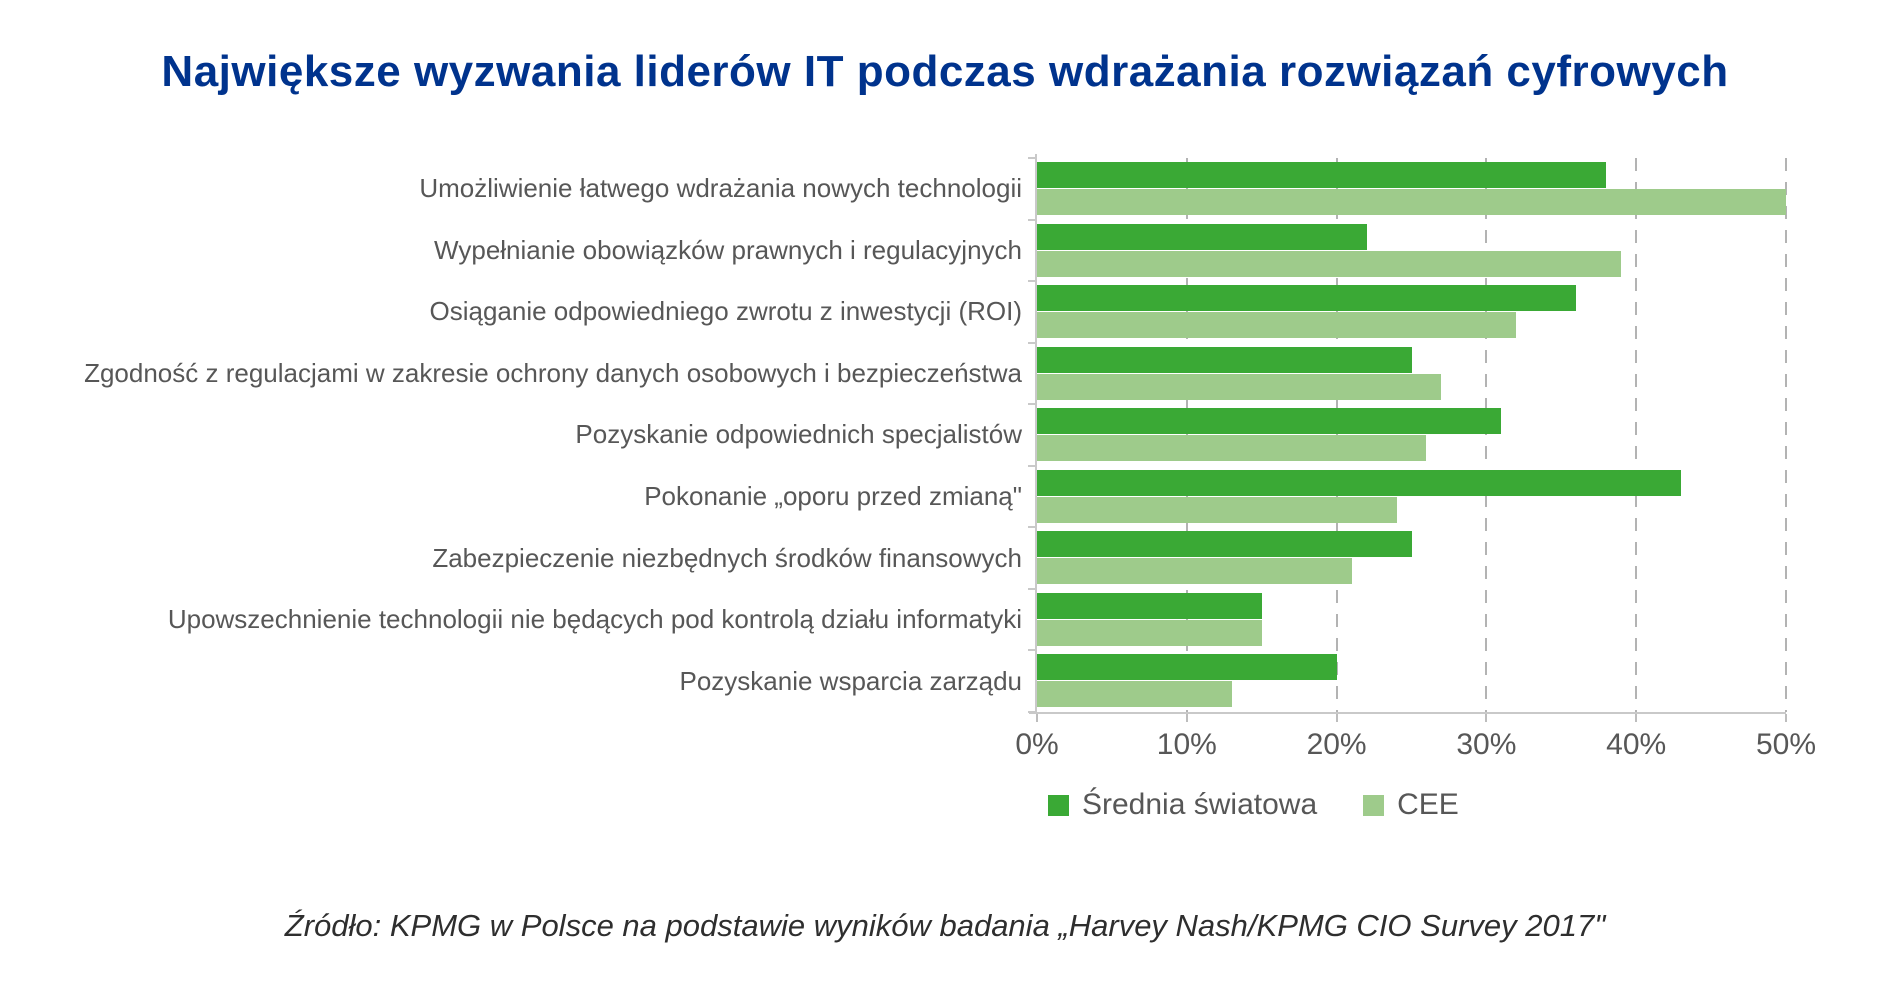  I want to click on category-label: Pozyskanie odpowiednich specjalistów, so click(798, 434).